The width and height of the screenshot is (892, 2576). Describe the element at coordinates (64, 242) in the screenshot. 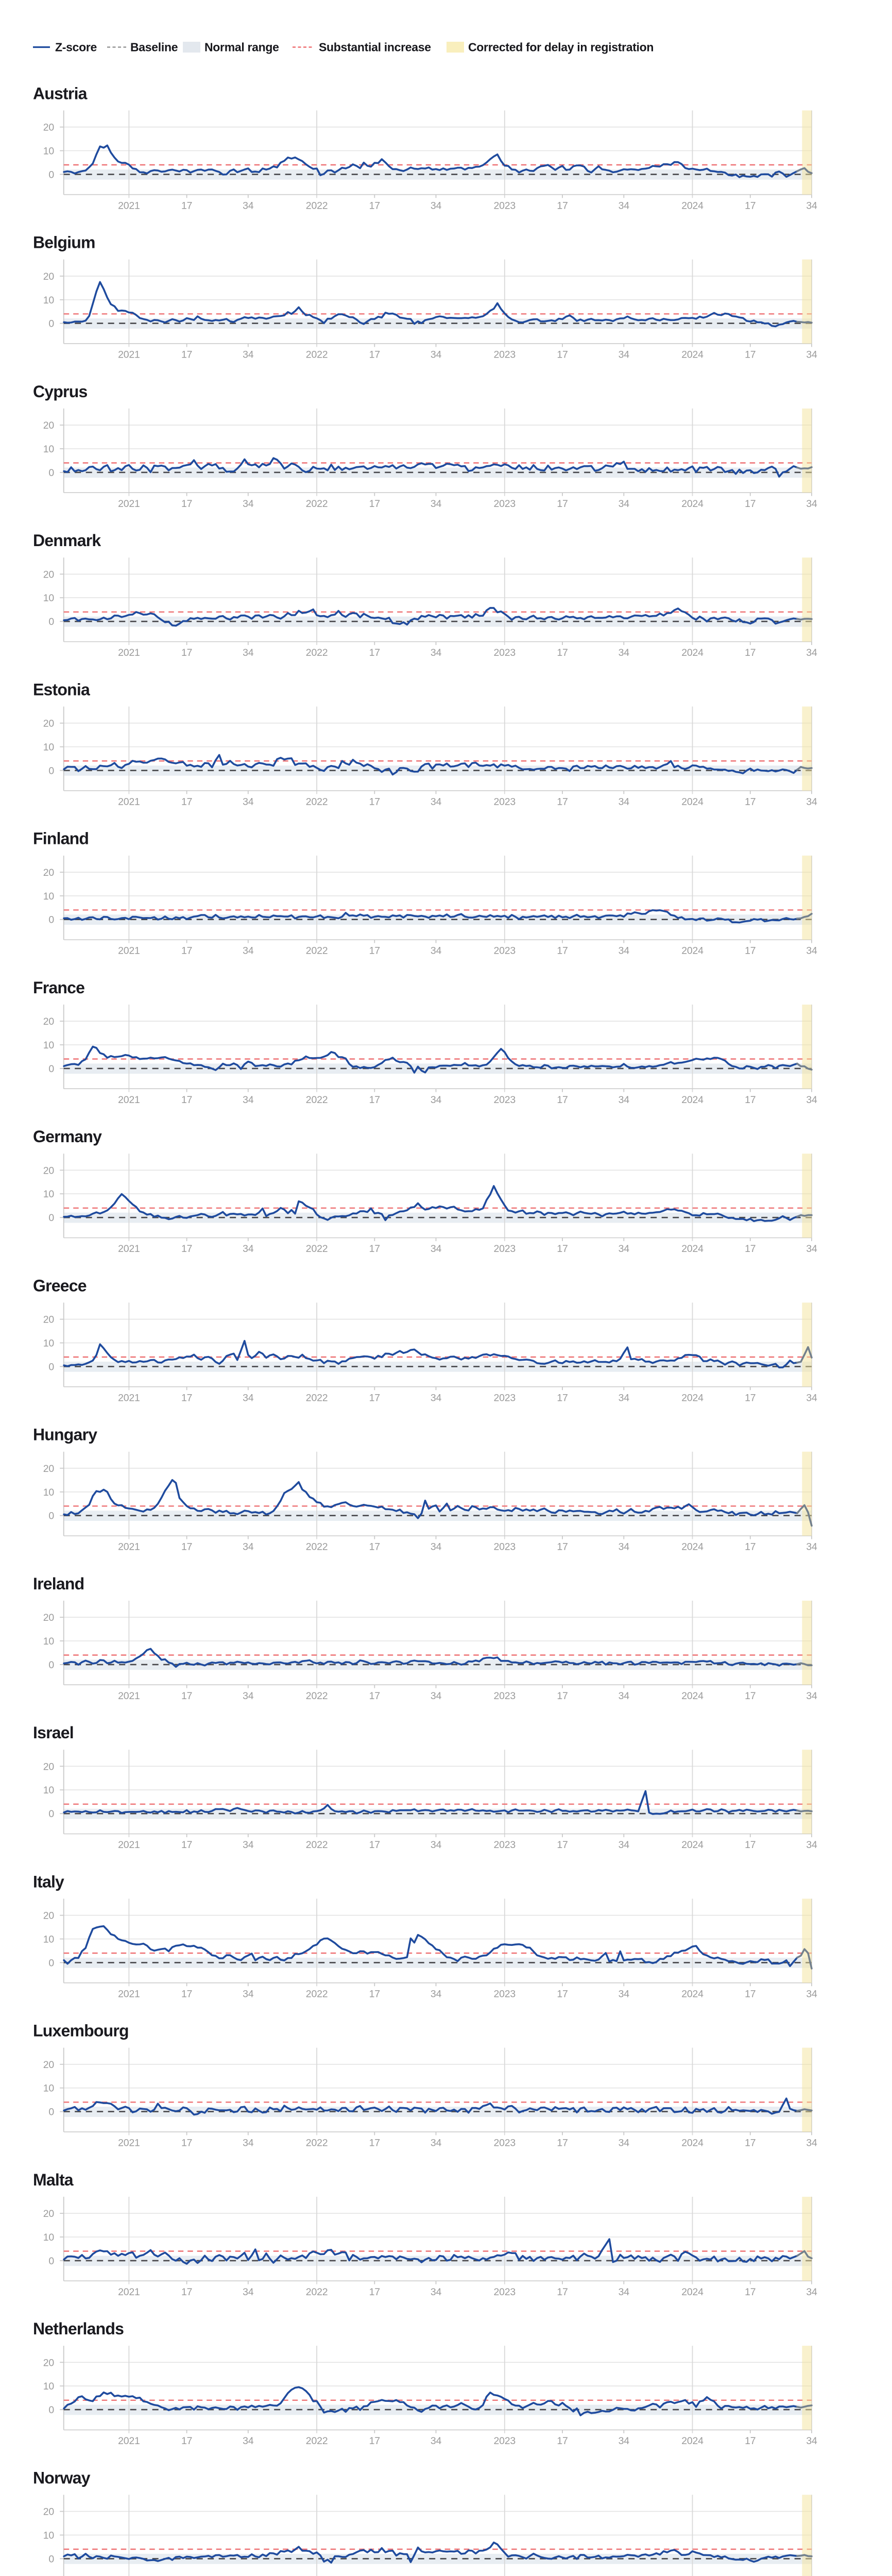

I see `svg-text: Belgium` at that location.